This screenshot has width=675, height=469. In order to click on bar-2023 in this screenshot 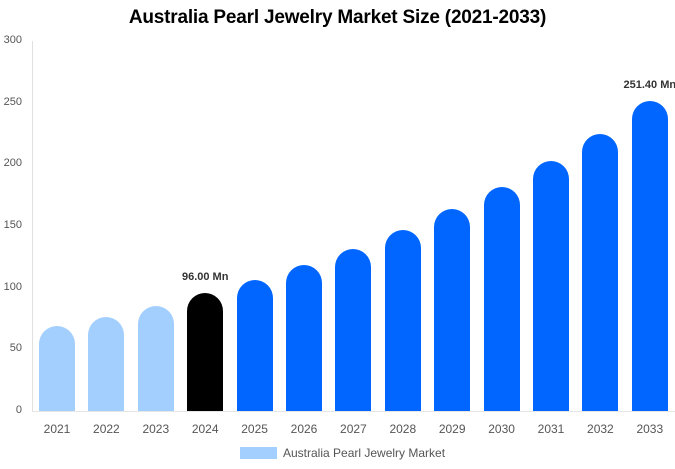, I will do `click(155, 358)`.